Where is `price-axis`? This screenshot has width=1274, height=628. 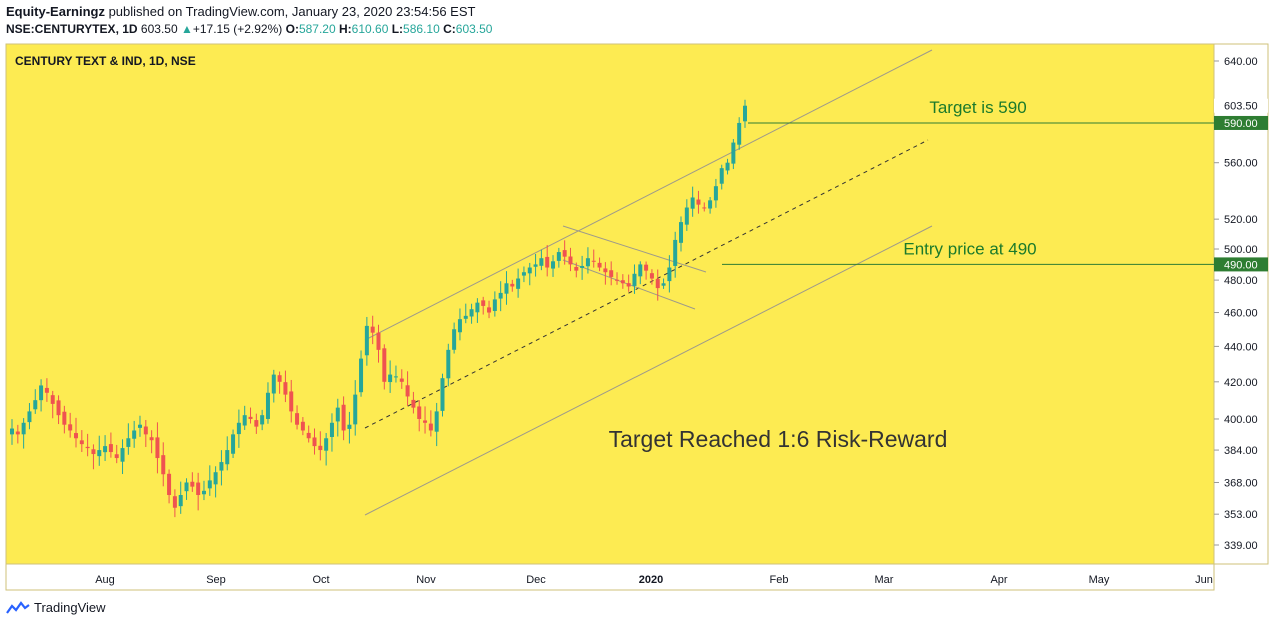
price-axis is located at coordinates (1241, 304).